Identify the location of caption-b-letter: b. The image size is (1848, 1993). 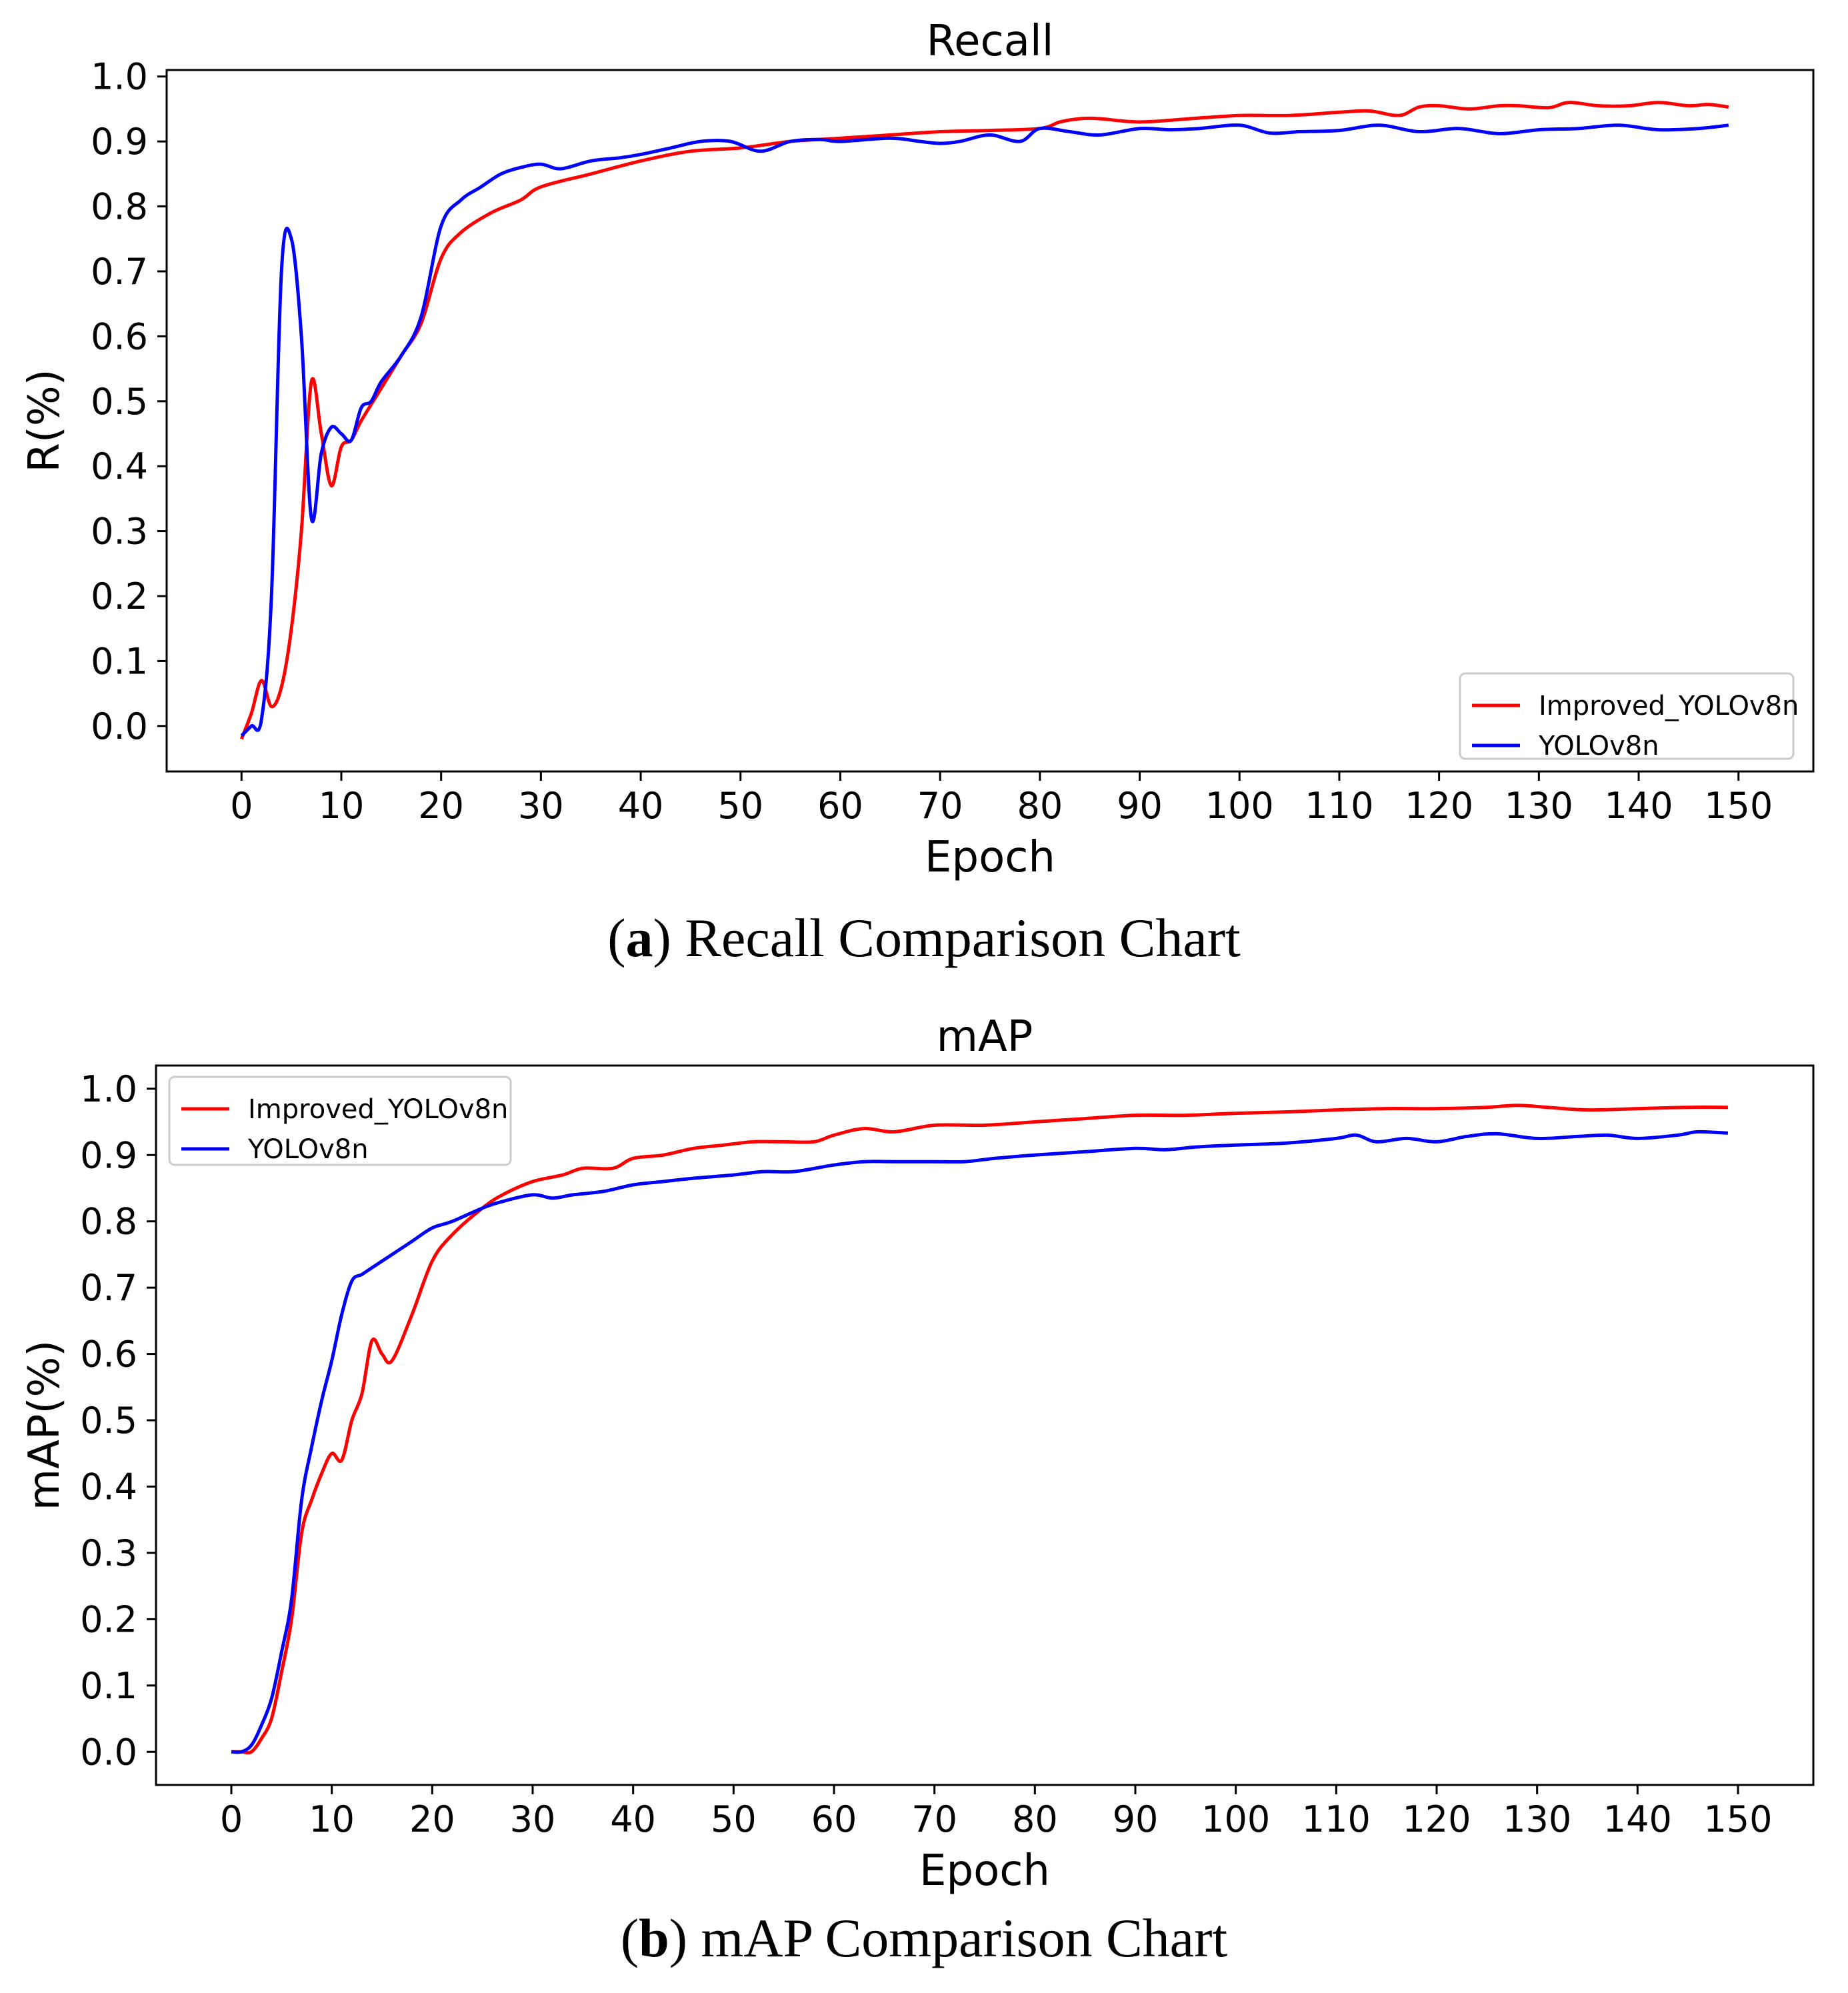
(654, 1938).